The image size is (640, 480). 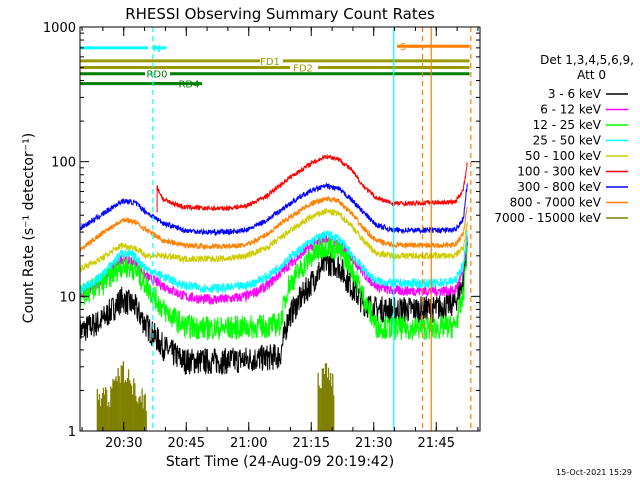 I want to click on x-tick-label: 21:00, so click(x=248, y=443).